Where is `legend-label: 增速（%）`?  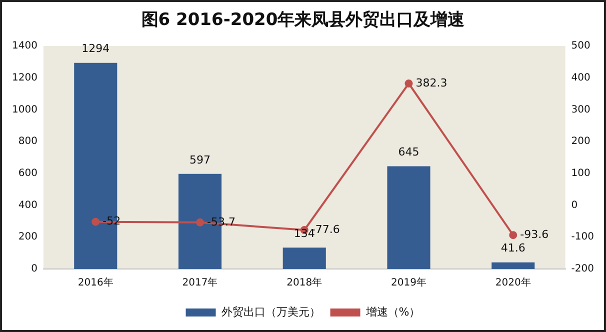
legend-label: 增速（%） is located at coordinates (392, 311).